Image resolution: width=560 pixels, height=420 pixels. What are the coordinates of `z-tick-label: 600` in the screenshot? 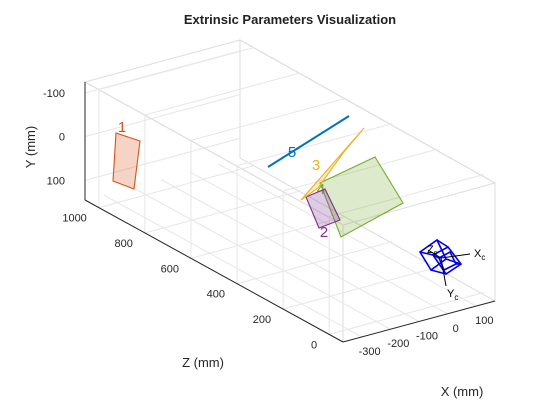 It's located at (170, 269).